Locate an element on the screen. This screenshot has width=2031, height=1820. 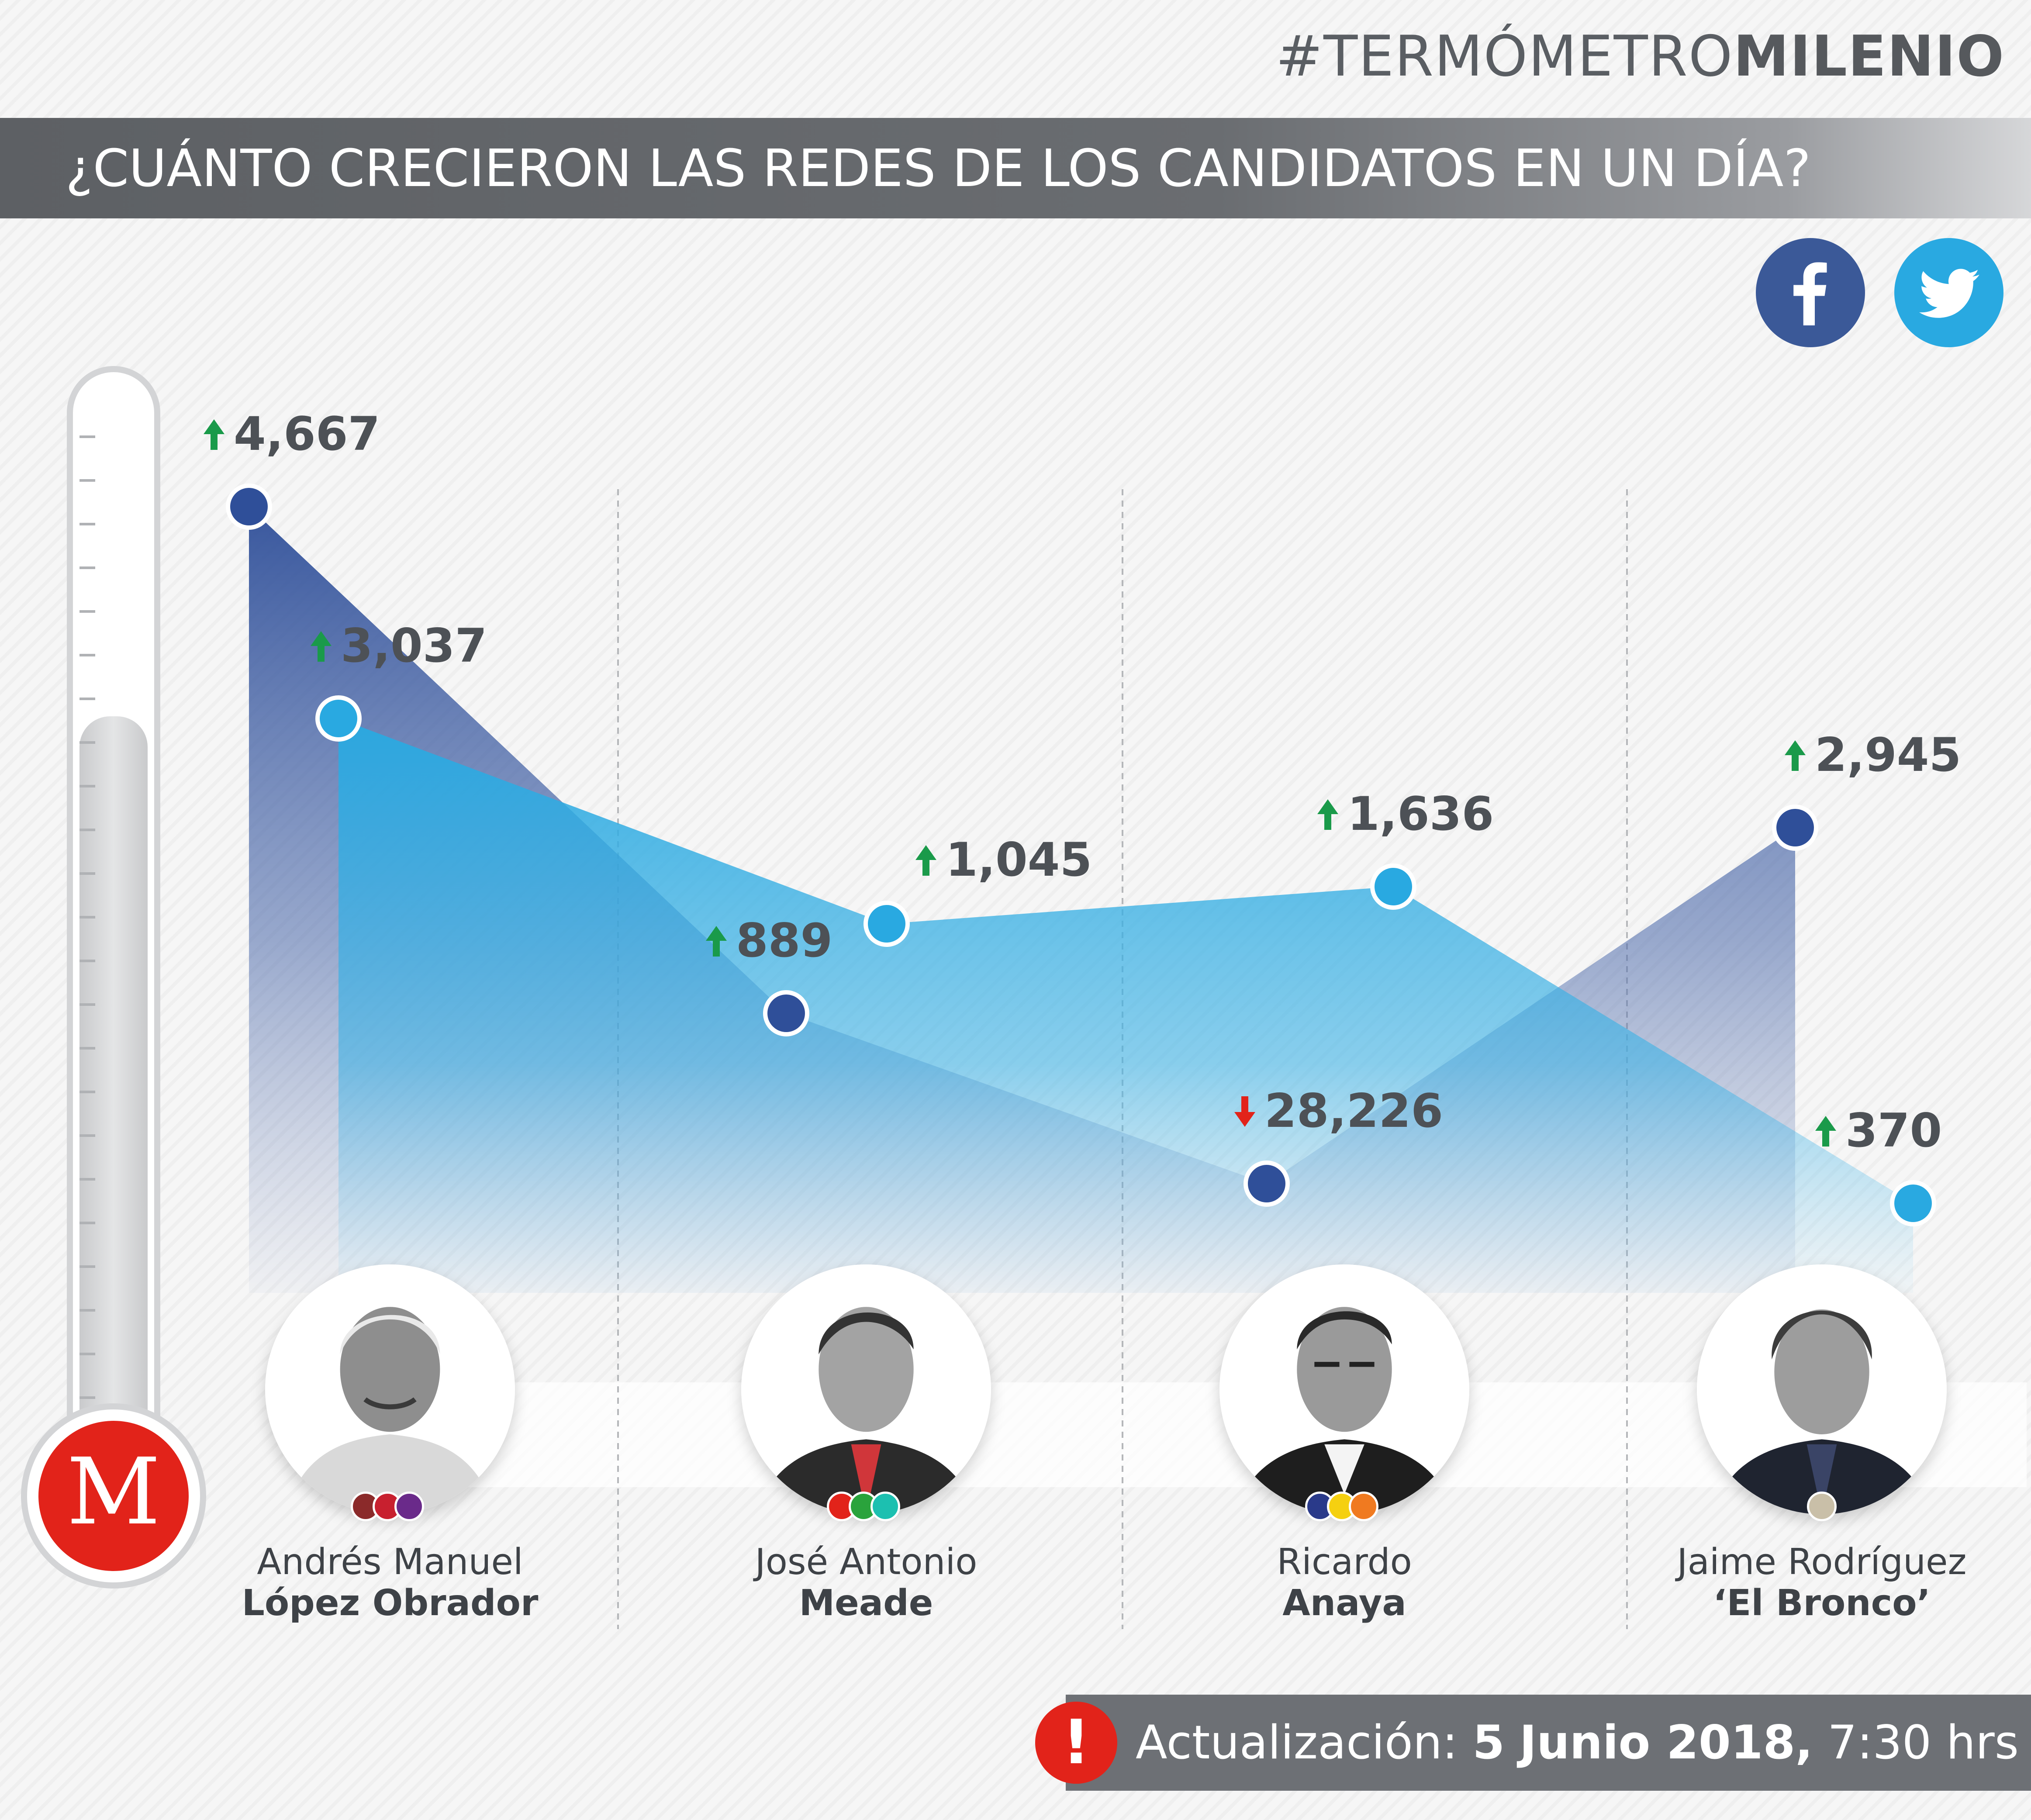
candidate-photo-anaya is located at coordinates (1344, 1389).